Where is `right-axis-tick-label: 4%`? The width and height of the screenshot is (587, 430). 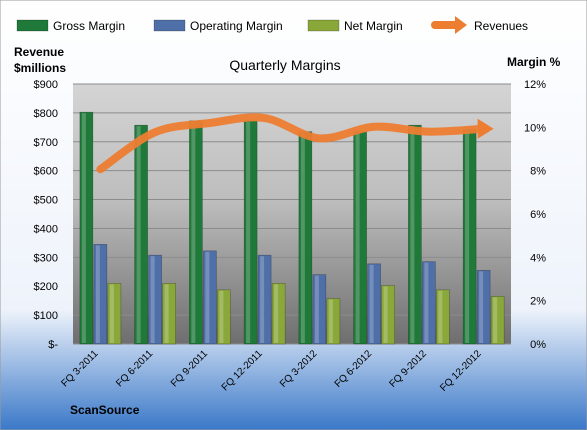
right-axis-tick-label: 4% is located at coordinates (538, 258).